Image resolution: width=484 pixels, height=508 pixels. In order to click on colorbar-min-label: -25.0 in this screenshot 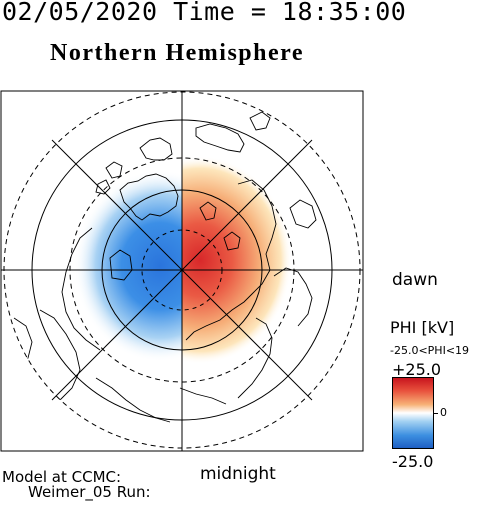, I will do `click(413, 461)`.